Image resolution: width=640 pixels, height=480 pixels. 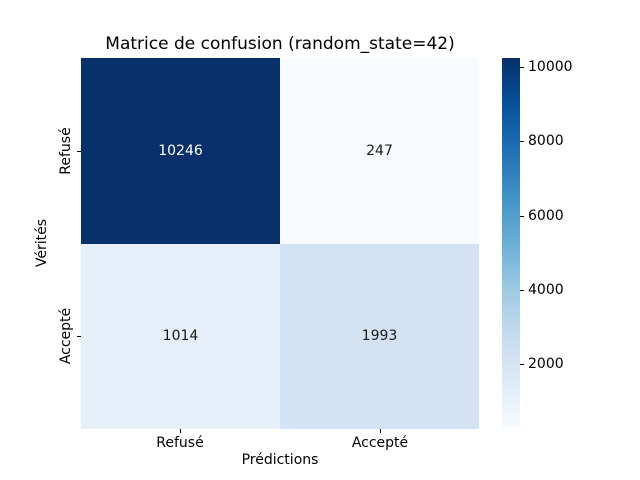 I want to click on colorbar-tick-label: 4000, so click(x=546, y=290).